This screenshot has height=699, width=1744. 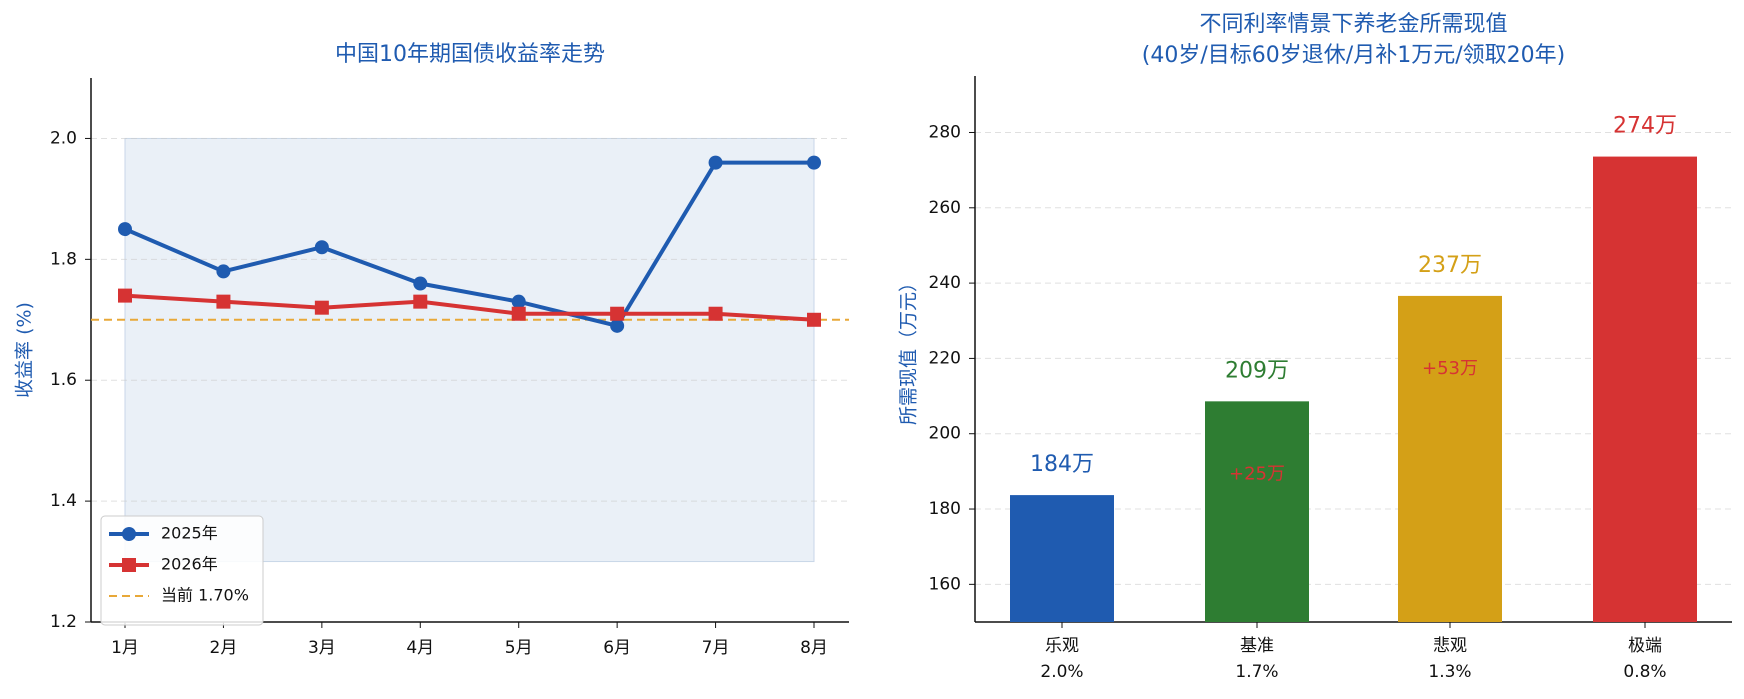 I want to click on x-tick-label: 6月, so click(x=617, y=648).